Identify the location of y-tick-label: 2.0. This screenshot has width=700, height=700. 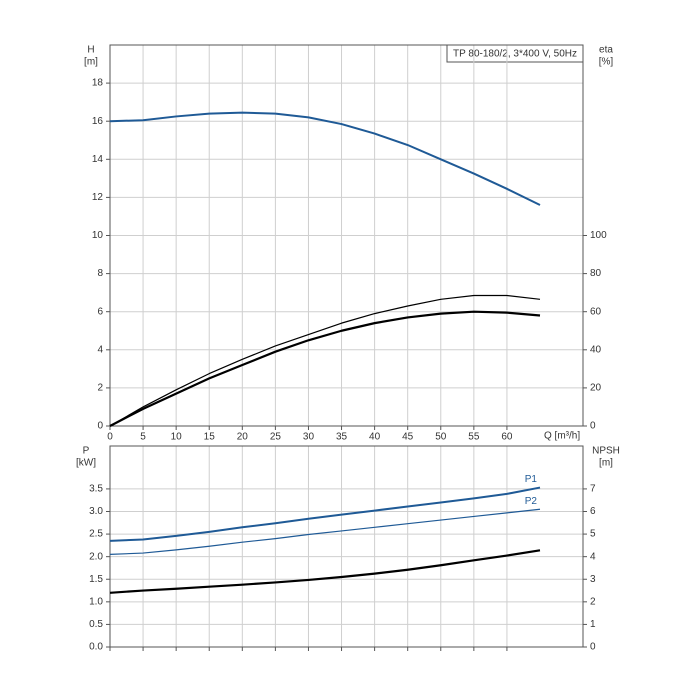
(96, 556).